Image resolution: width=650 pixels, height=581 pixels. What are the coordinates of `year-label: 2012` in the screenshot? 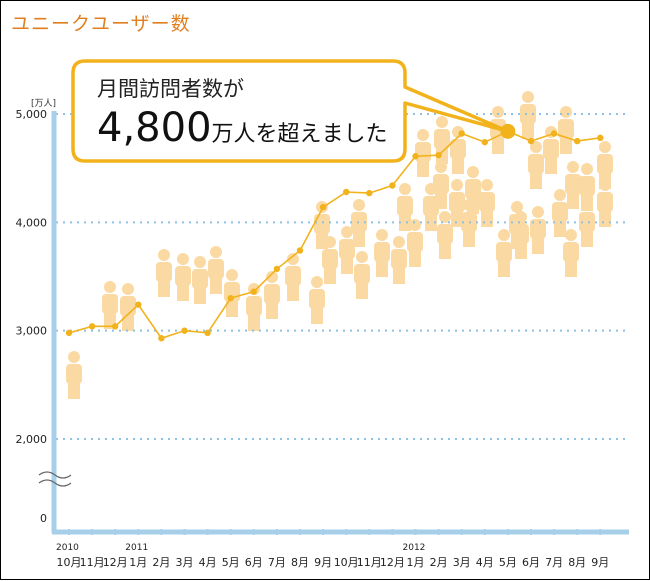 It's located at (414, 548).